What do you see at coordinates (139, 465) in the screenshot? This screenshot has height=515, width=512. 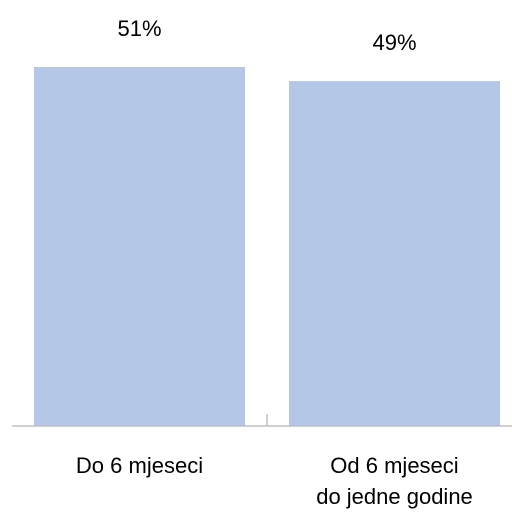 I see `category-label-1-line-1: Do 6 mjeseci` at bounding box center [139, 465].